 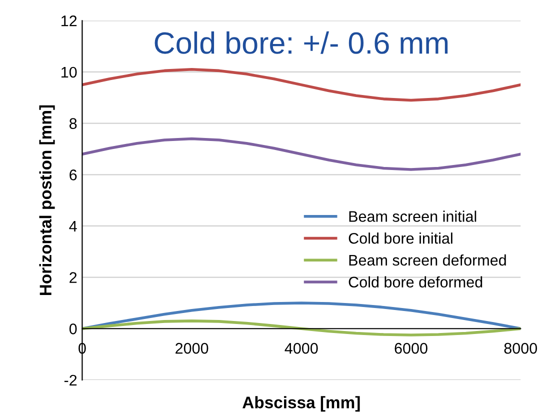 What do you see at coordinates (73, 175) in the screenshot?
I see `y-tick-label: 6` at bounding box center [73, 175].